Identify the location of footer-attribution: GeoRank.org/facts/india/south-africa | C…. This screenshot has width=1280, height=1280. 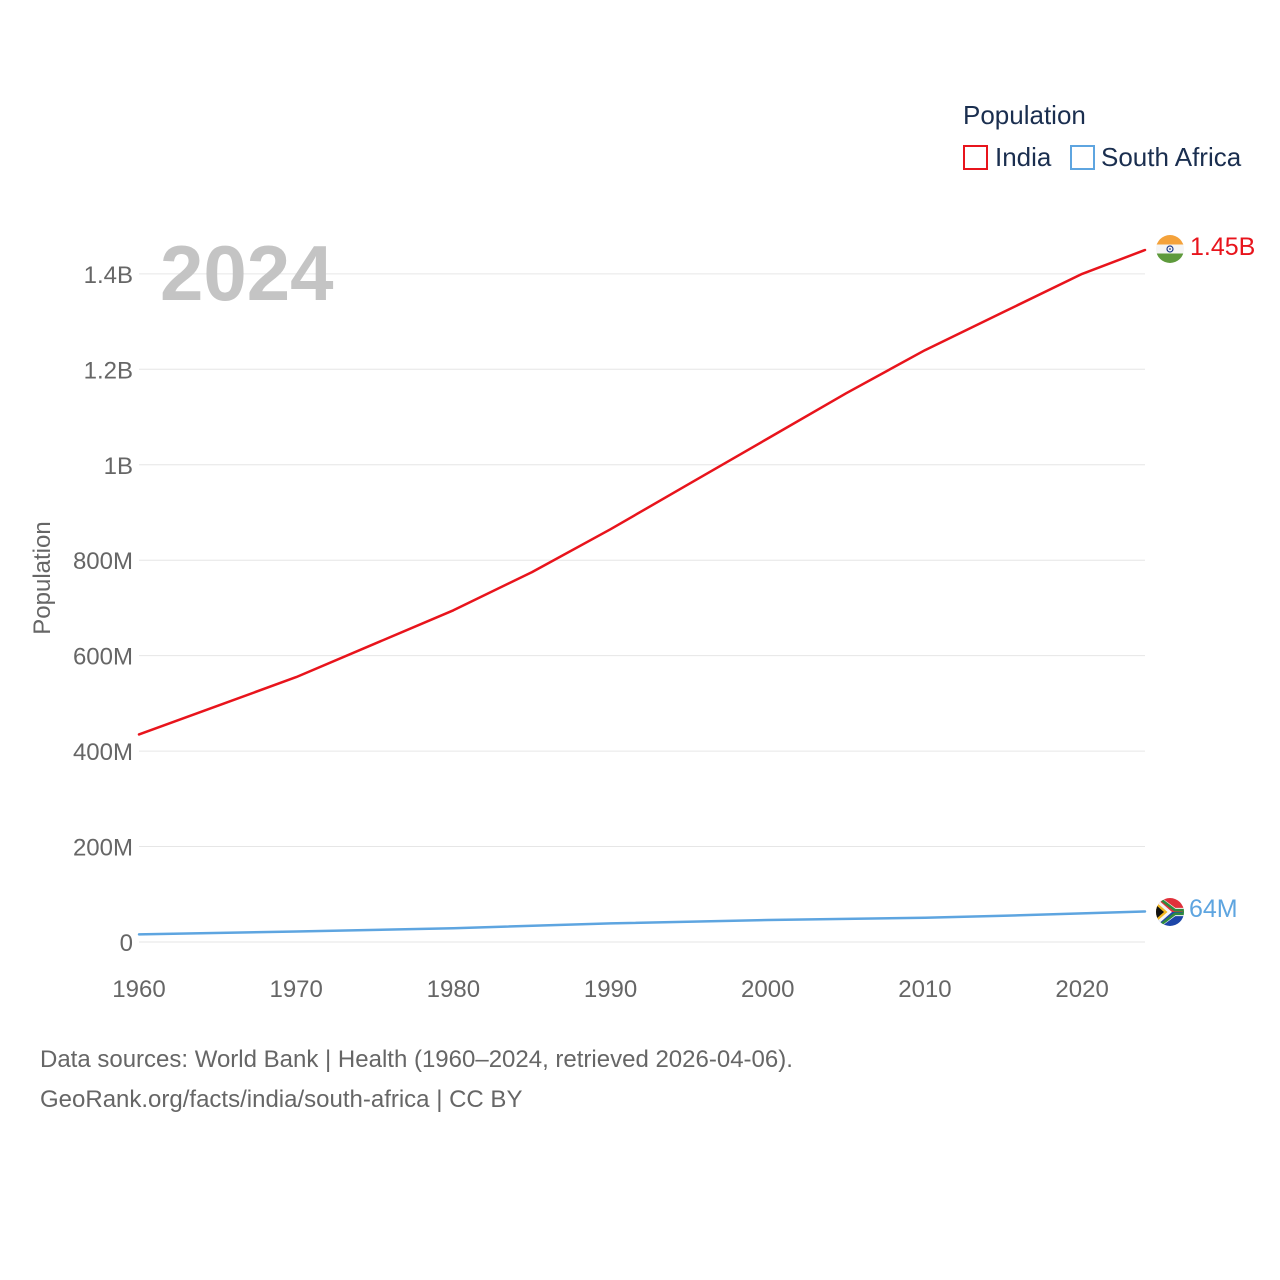
(281, 1099).